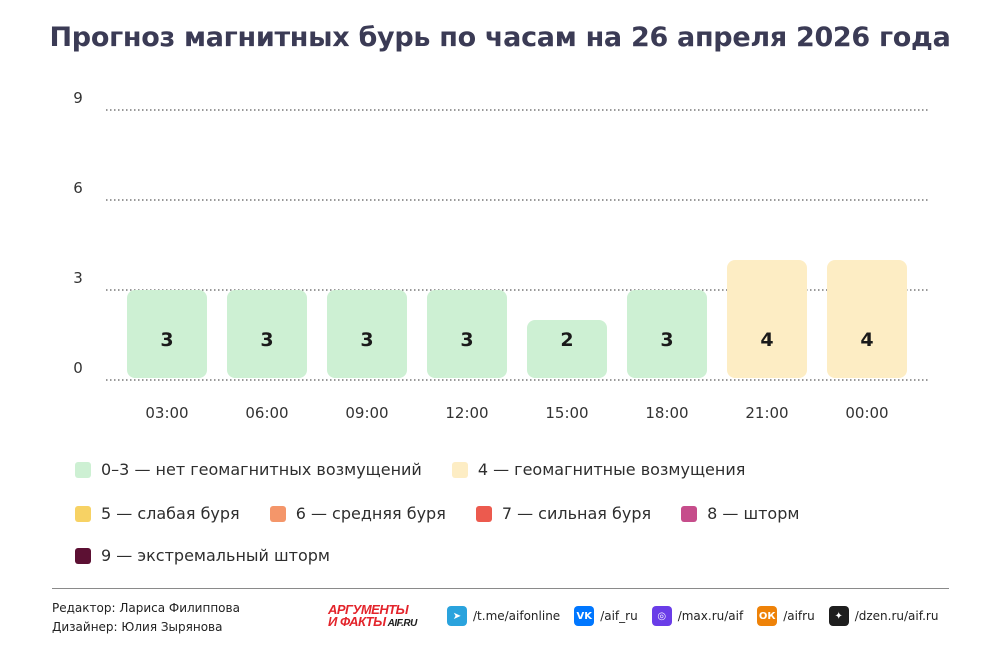 This screenshot has height=663, width=1000. I want to click on vk-icon: VK, so click(584, 616).